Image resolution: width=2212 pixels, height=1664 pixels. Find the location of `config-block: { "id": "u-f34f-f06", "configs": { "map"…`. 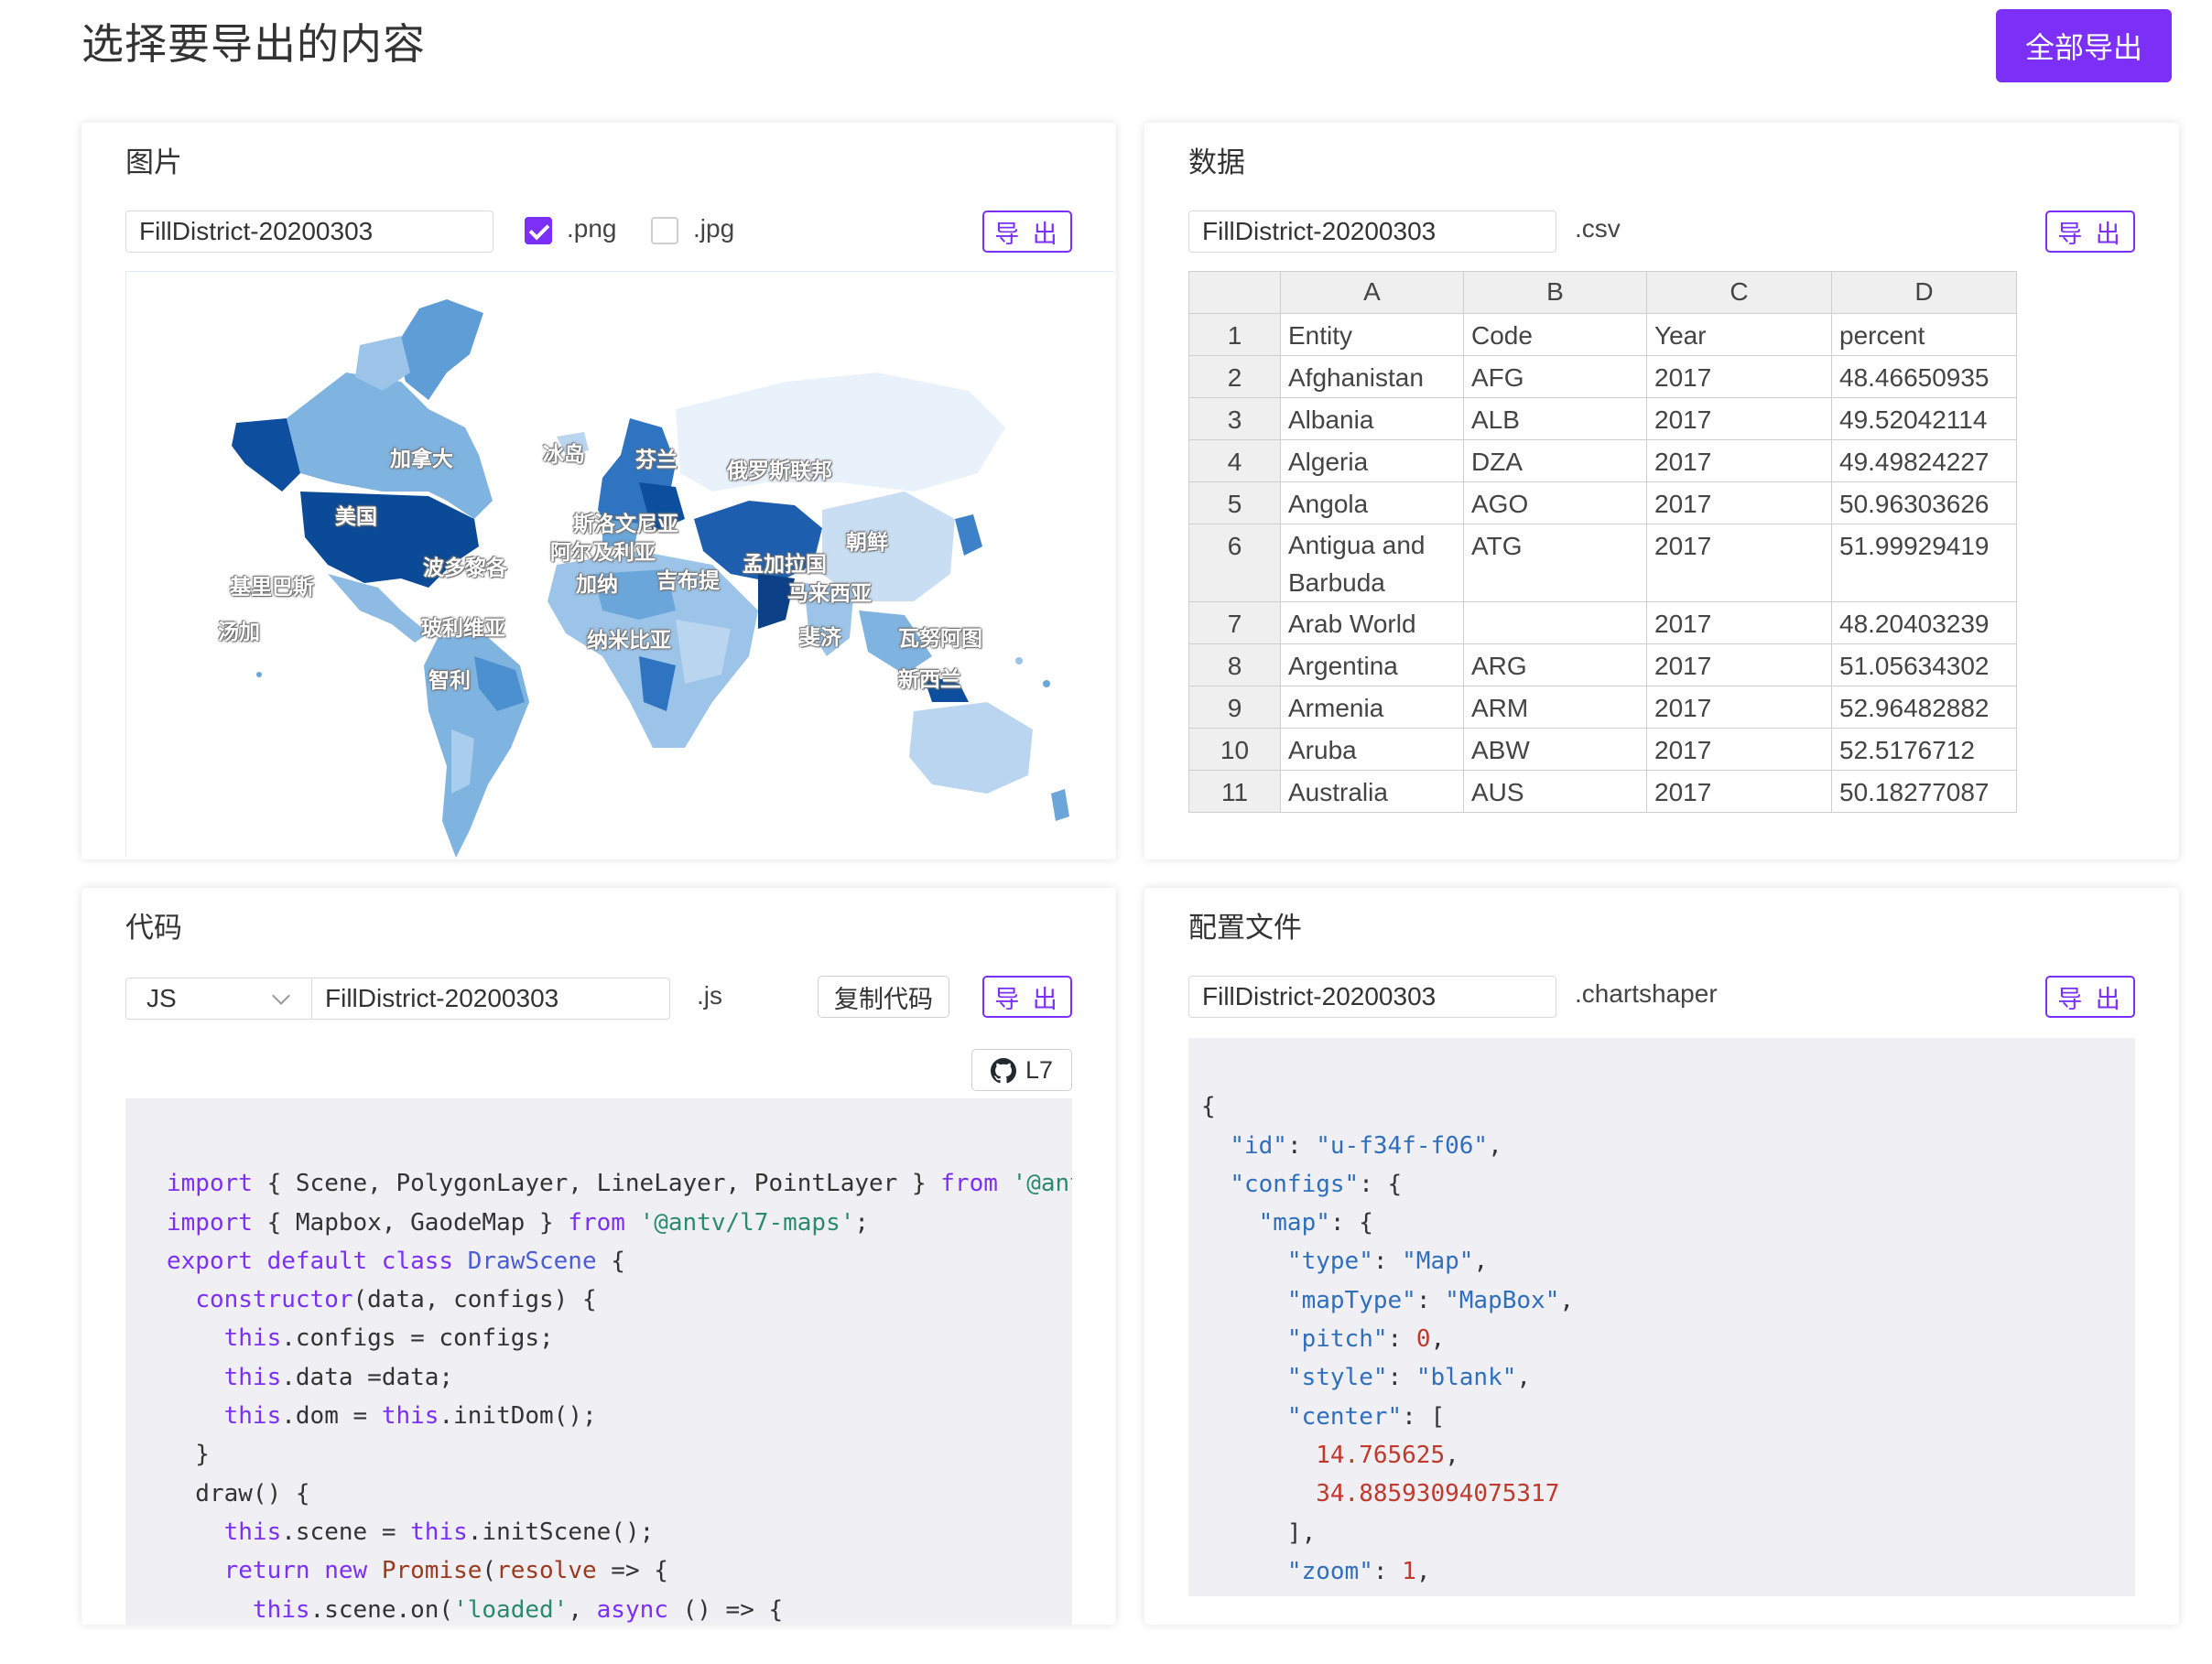

config-block: { "id": "u-f34f-f06", "configs": { "map"… is located at coordinates (1662, 1317).